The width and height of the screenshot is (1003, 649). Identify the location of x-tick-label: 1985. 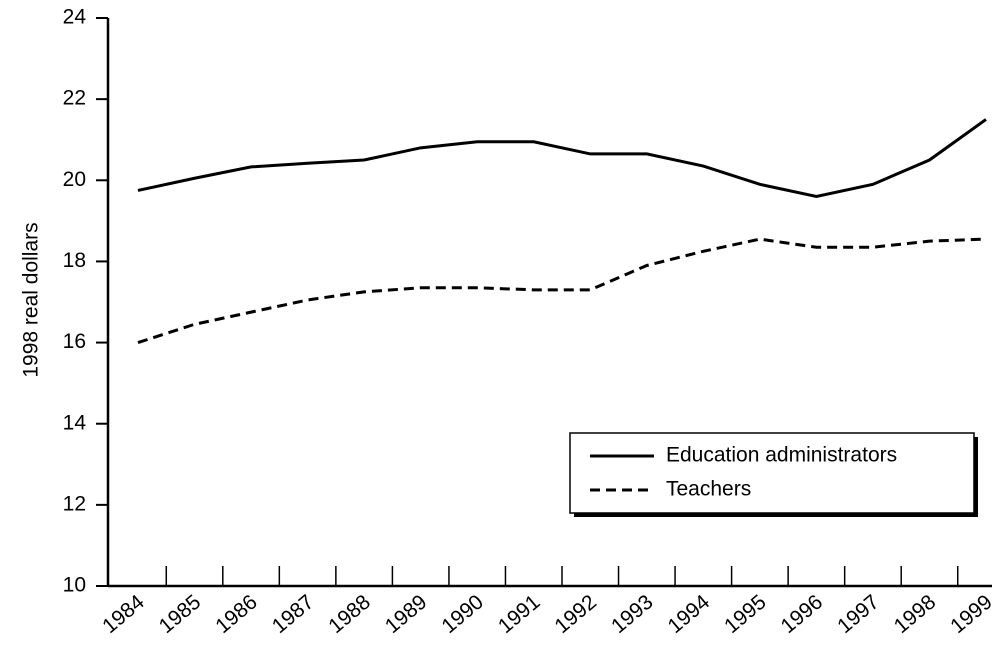
(180, 614).